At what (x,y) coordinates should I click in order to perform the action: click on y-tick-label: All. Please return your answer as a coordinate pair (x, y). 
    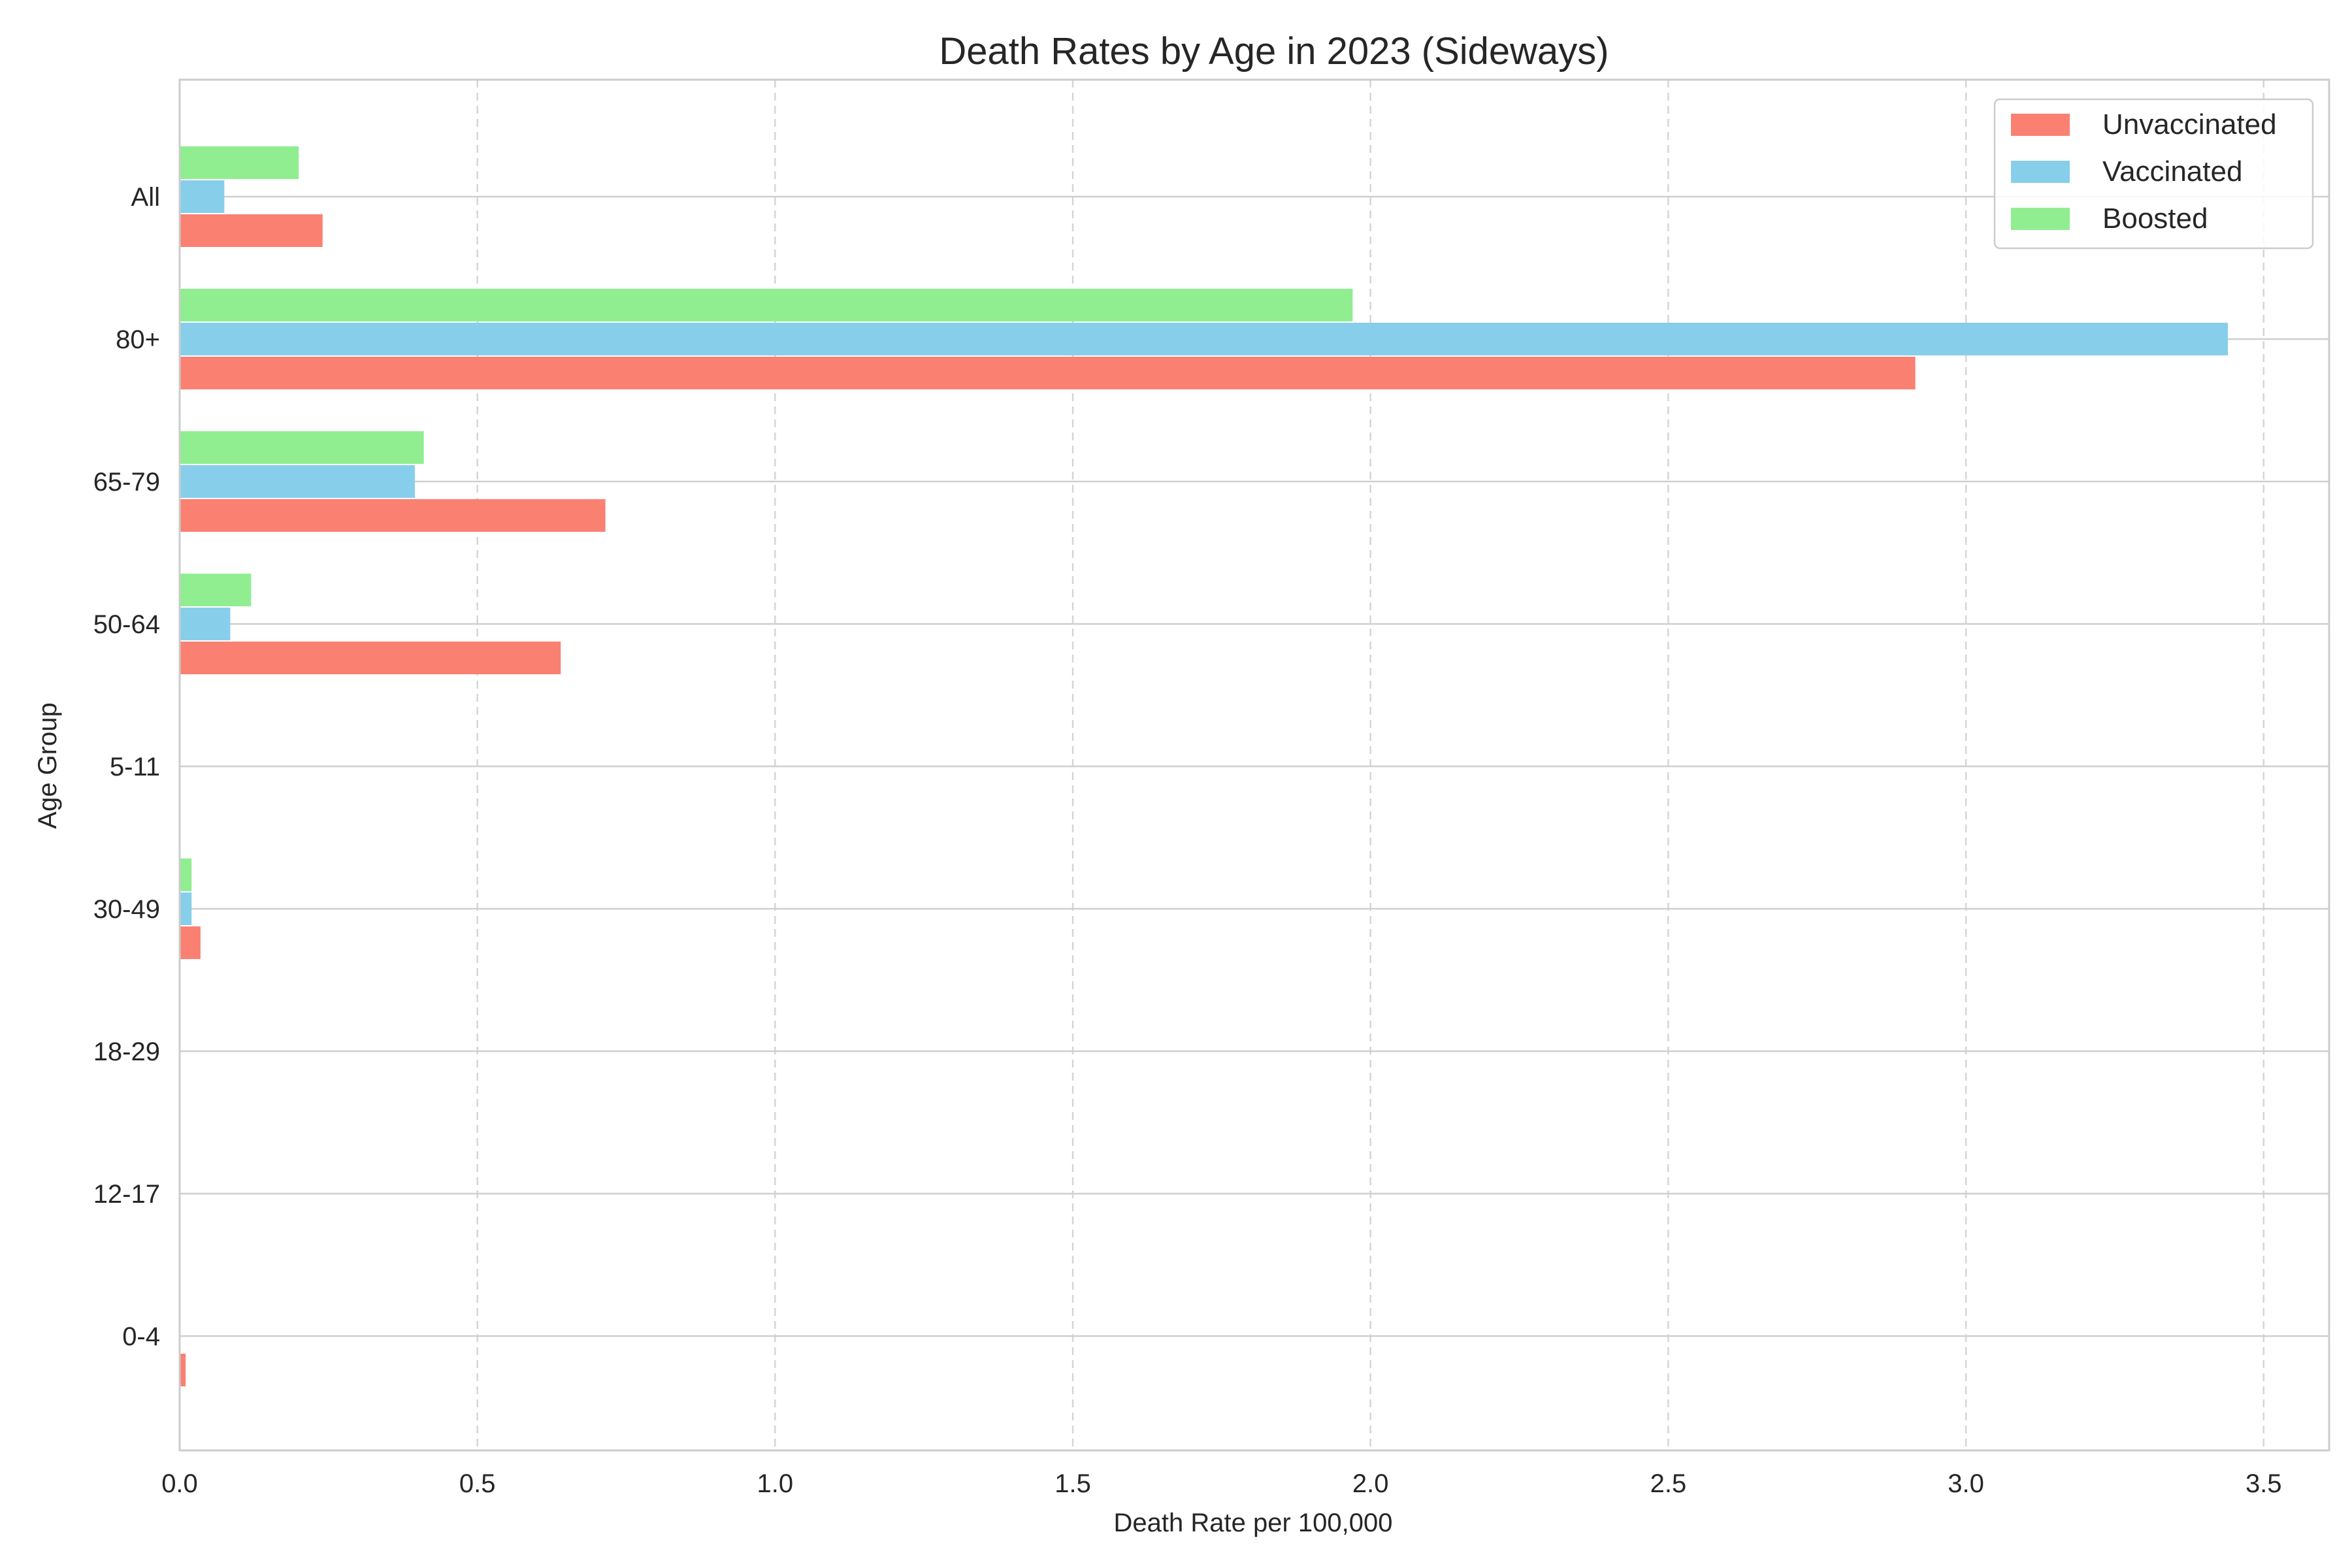
    Looking at the image, I should click on (145, 197).